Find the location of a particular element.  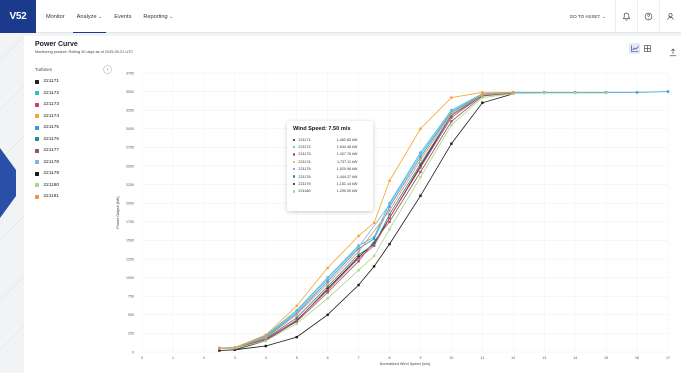

turbine-name: 221179 is located at coordinates (51, 174).